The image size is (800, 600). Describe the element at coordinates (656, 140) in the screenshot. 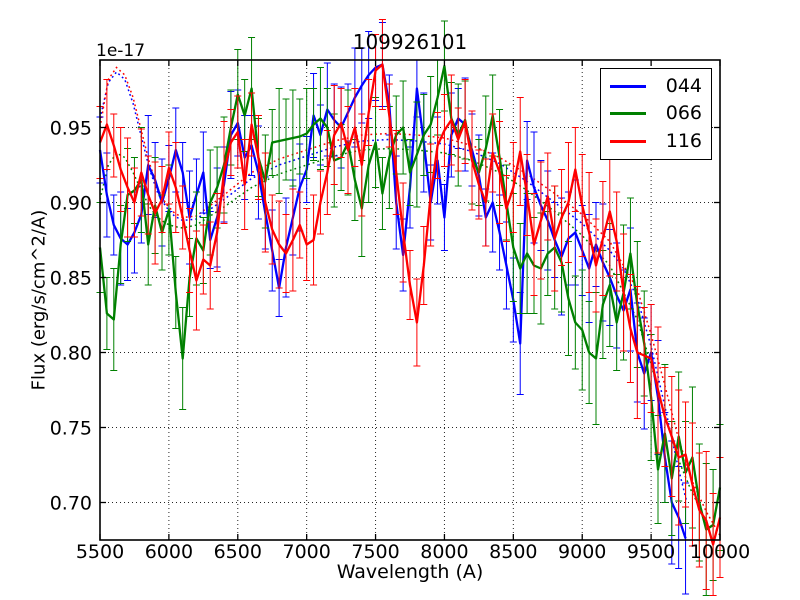

I see `legend-entry-116: 116` at that location.